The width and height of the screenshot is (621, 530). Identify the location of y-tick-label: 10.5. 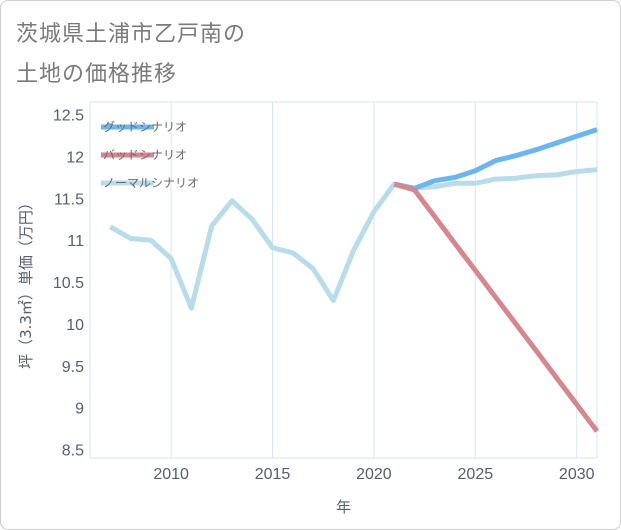
(68, 283).